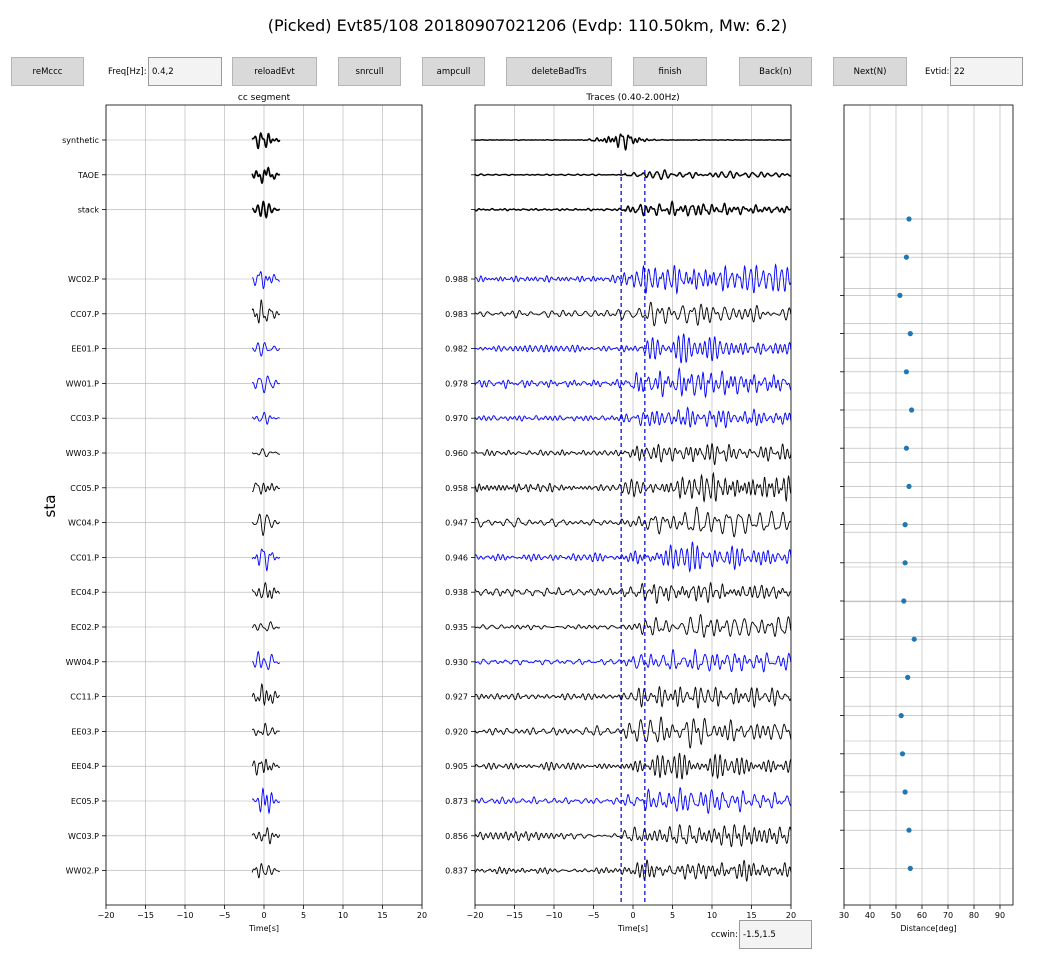 Image resolution: width=1055 pixels, height=953 pixels. What do you see at coordinates (83, 523) in the screenshot?
I see `station-label: WC04.P` at bounding box center [83, 523].